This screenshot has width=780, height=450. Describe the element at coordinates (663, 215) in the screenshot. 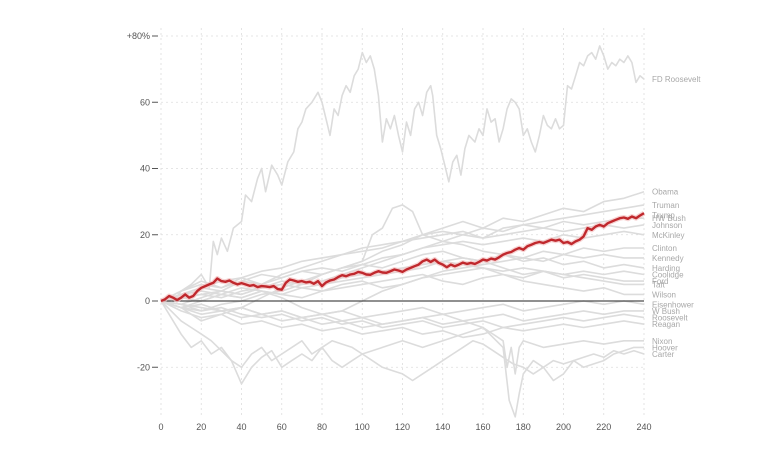

I see `series-label-trump: Trump` at that location.